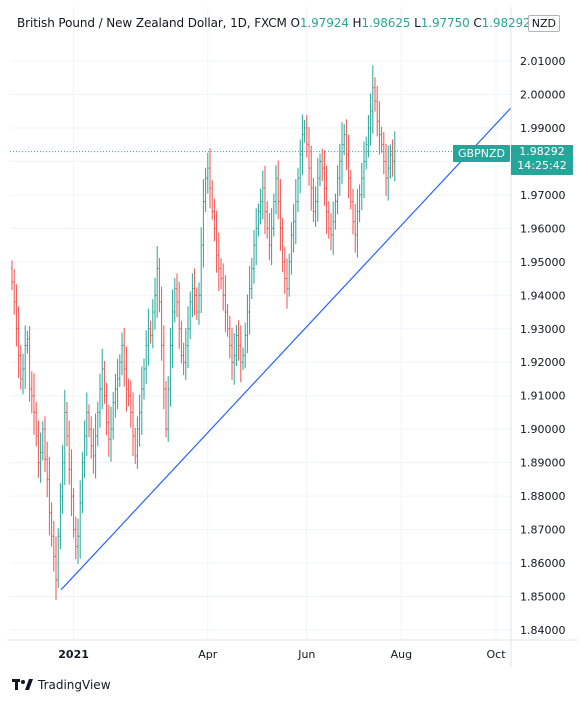  I want to click on y-tick-label: 1.99000, so click(543, 128).